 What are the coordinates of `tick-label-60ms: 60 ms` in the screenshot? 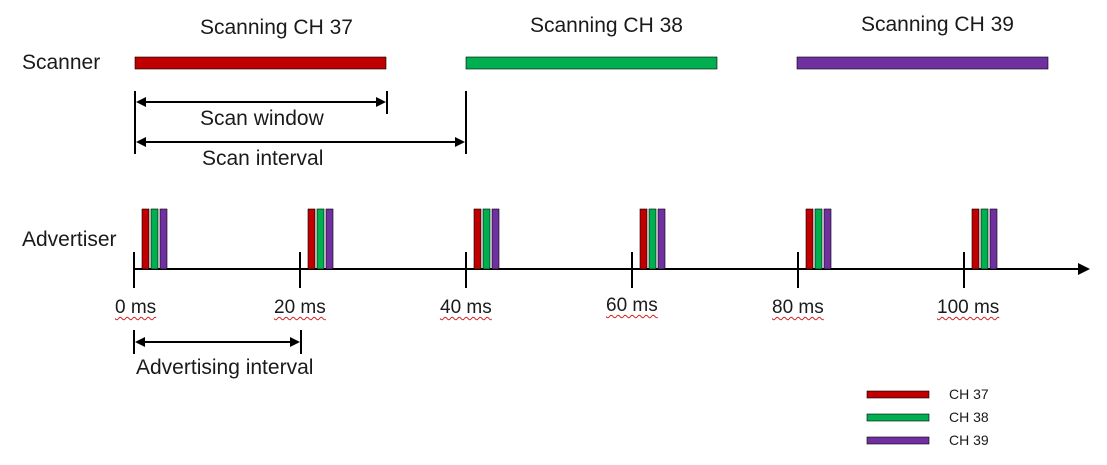 It's located at (632, 305).